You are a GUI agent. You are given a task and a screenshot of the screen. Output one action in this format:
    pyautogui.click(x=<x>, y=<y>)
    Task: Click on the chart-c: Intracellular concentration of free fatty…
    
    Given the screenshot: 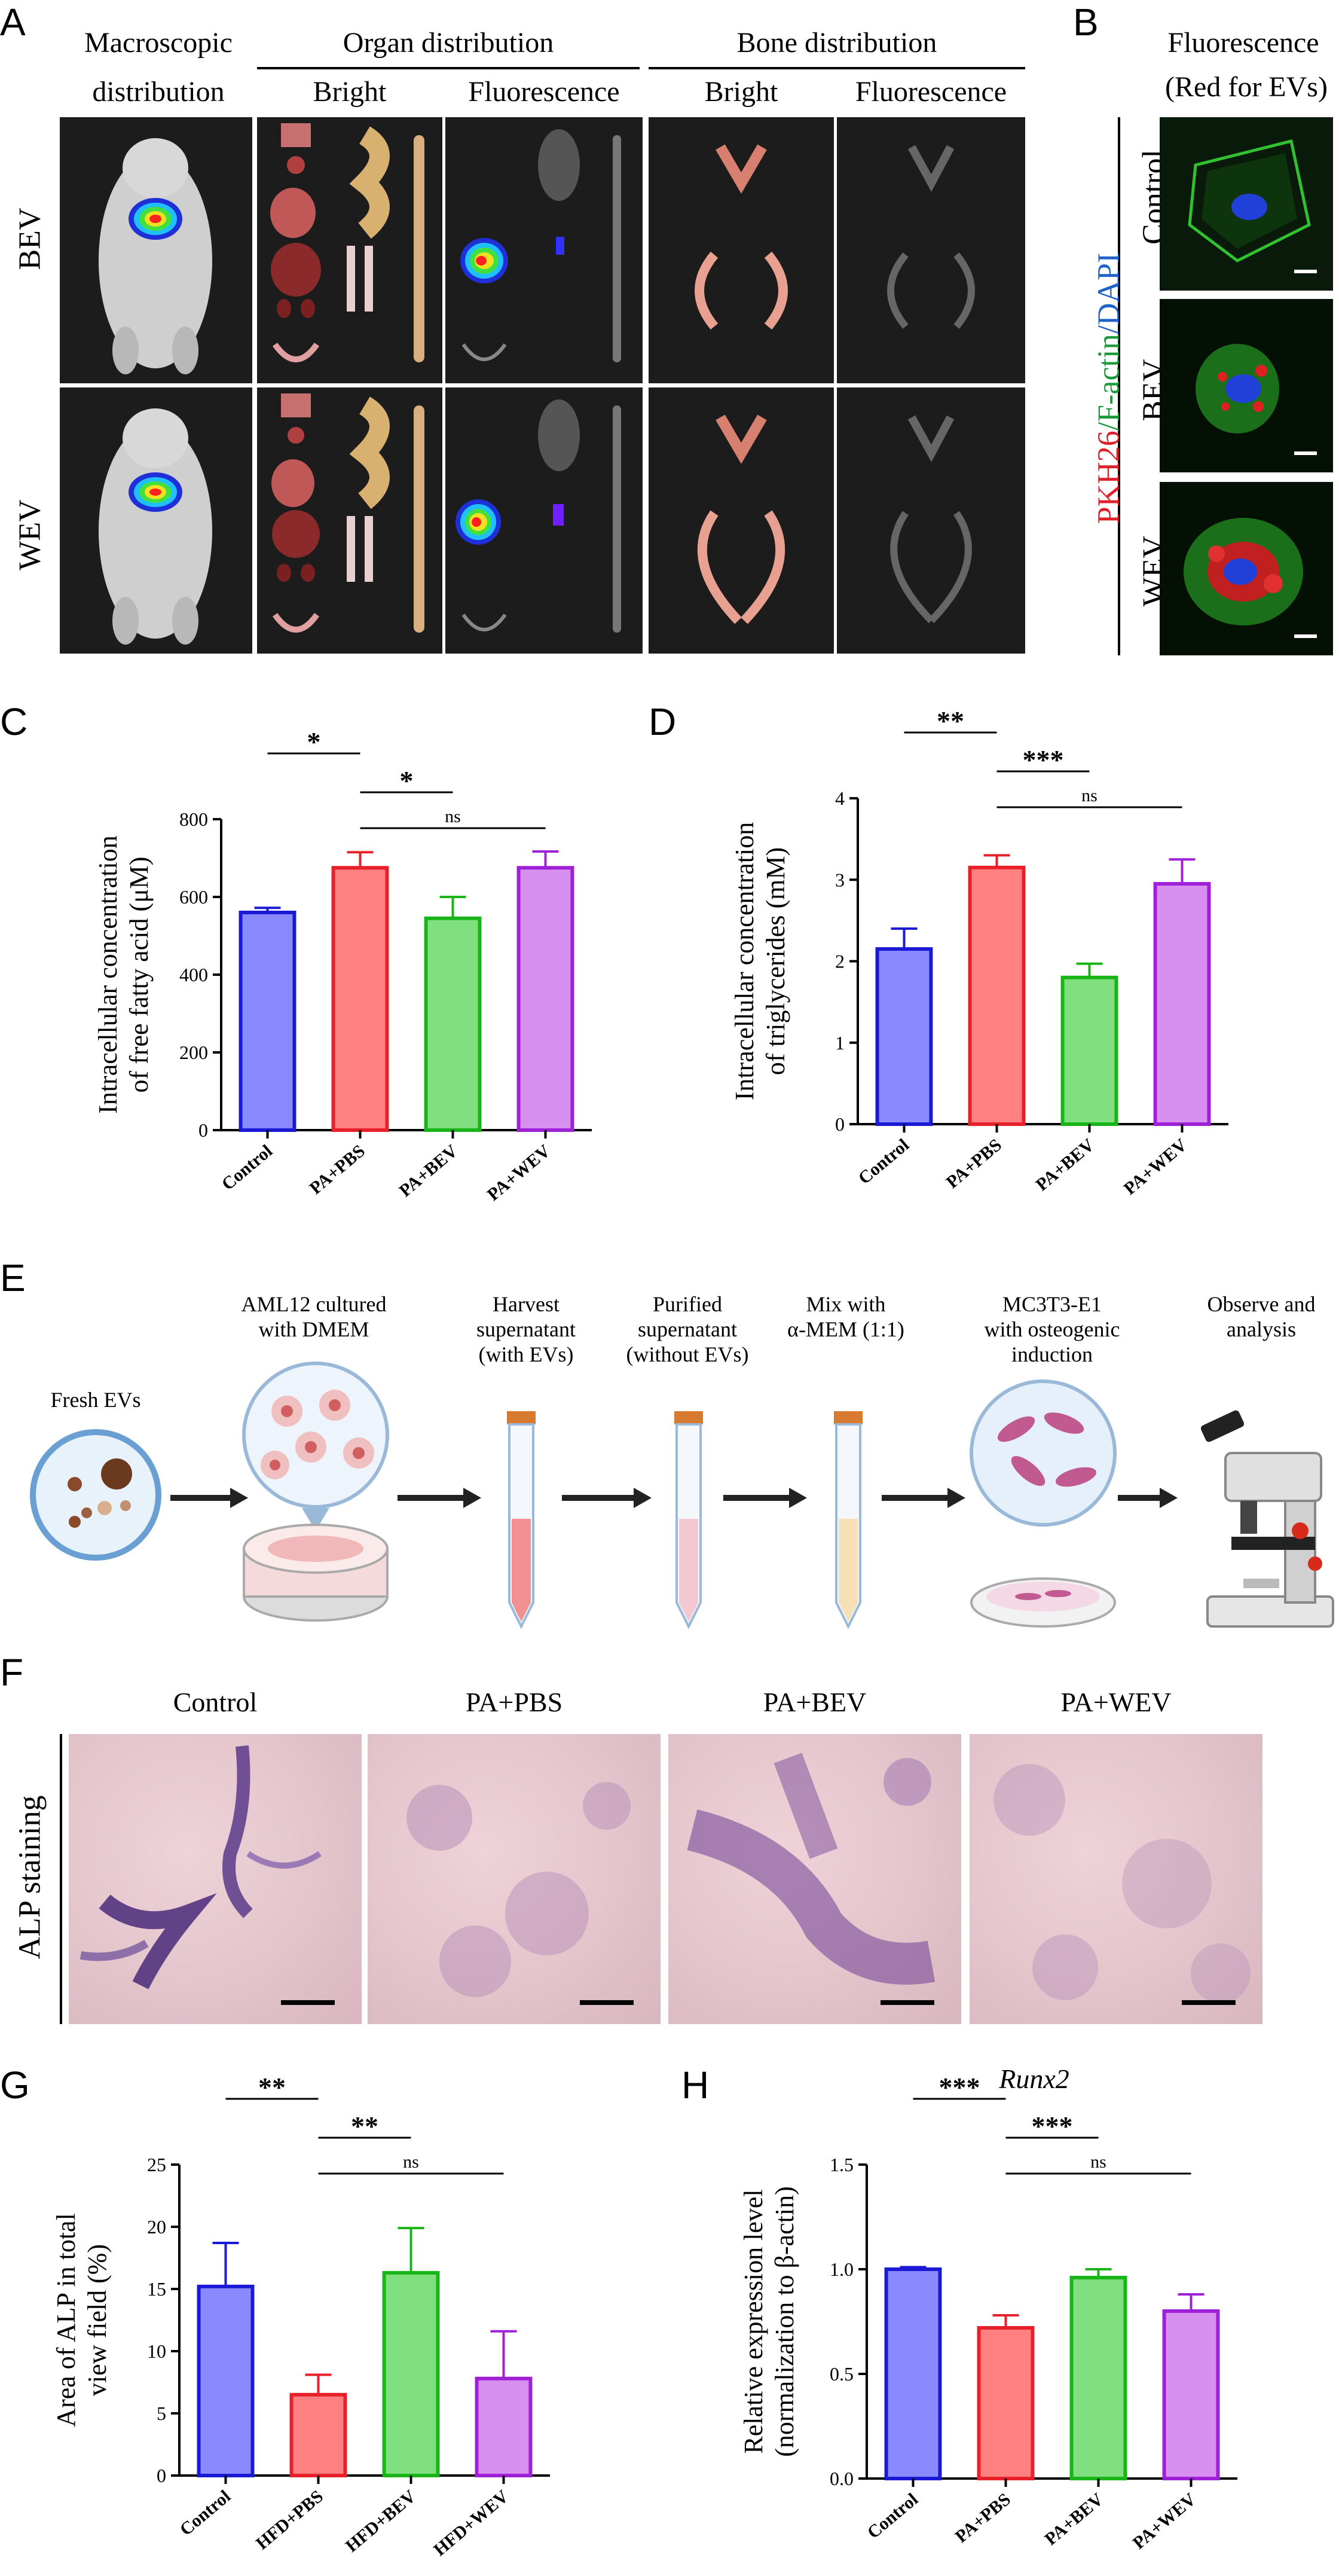 What is the action you would take?
    pyautogui.click(x=343, y=966)
    